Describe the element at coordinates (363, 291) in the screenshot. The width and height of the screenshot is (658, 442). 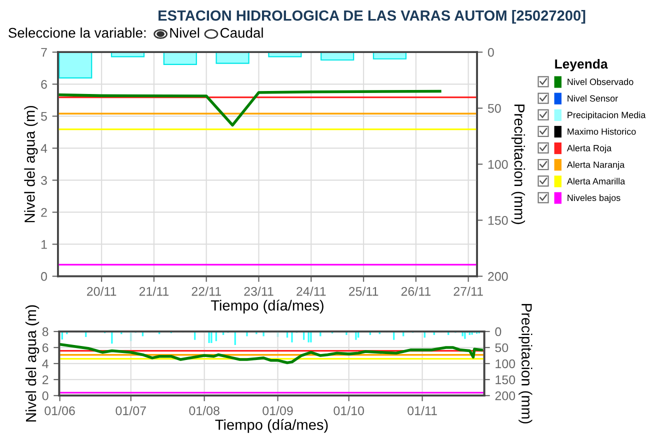
I see `x-tick-label: 25/11` at that location.